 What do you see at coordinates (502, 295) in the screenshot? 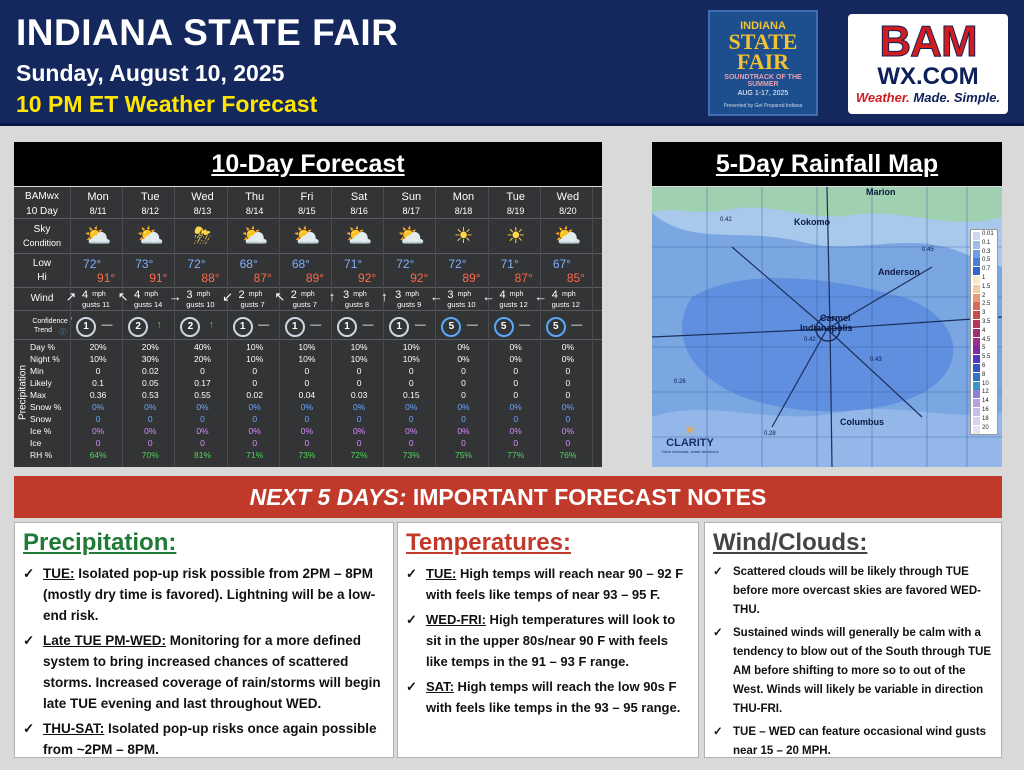
I see `wind-speed: 4` at bounding box center [502, 295].